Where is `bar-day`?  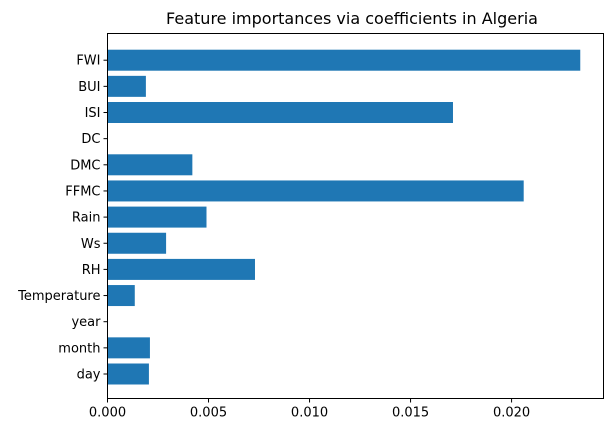 bar-day is located at coordinates (128, 374).